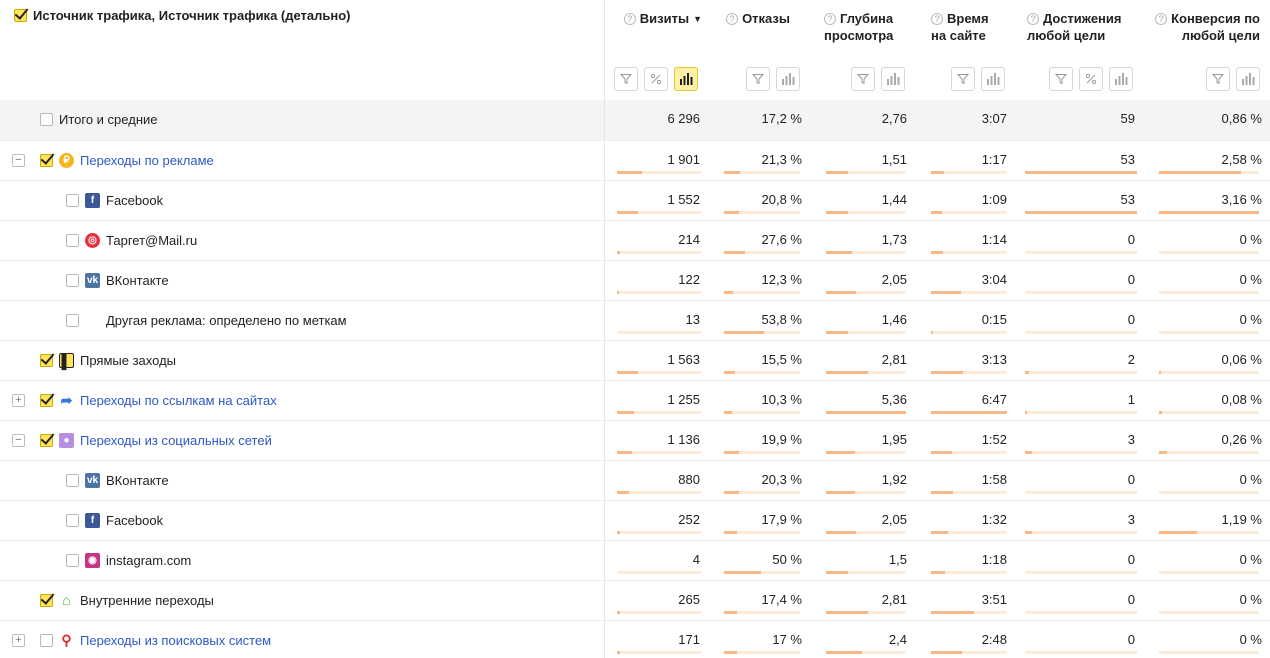 The height and width of the screenshot is (658, 1270). I want to click on column-header-goals: ? Достижения любой цели, so click(1079, 50).